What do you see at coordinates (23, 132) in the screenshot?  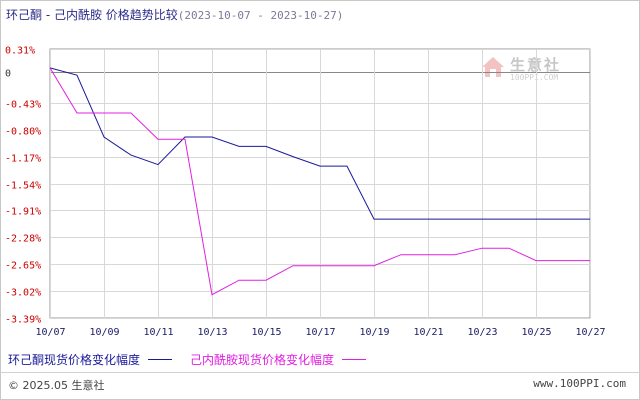 I see `y-tick-label: -0.80%` at bounding box center [23, 132].